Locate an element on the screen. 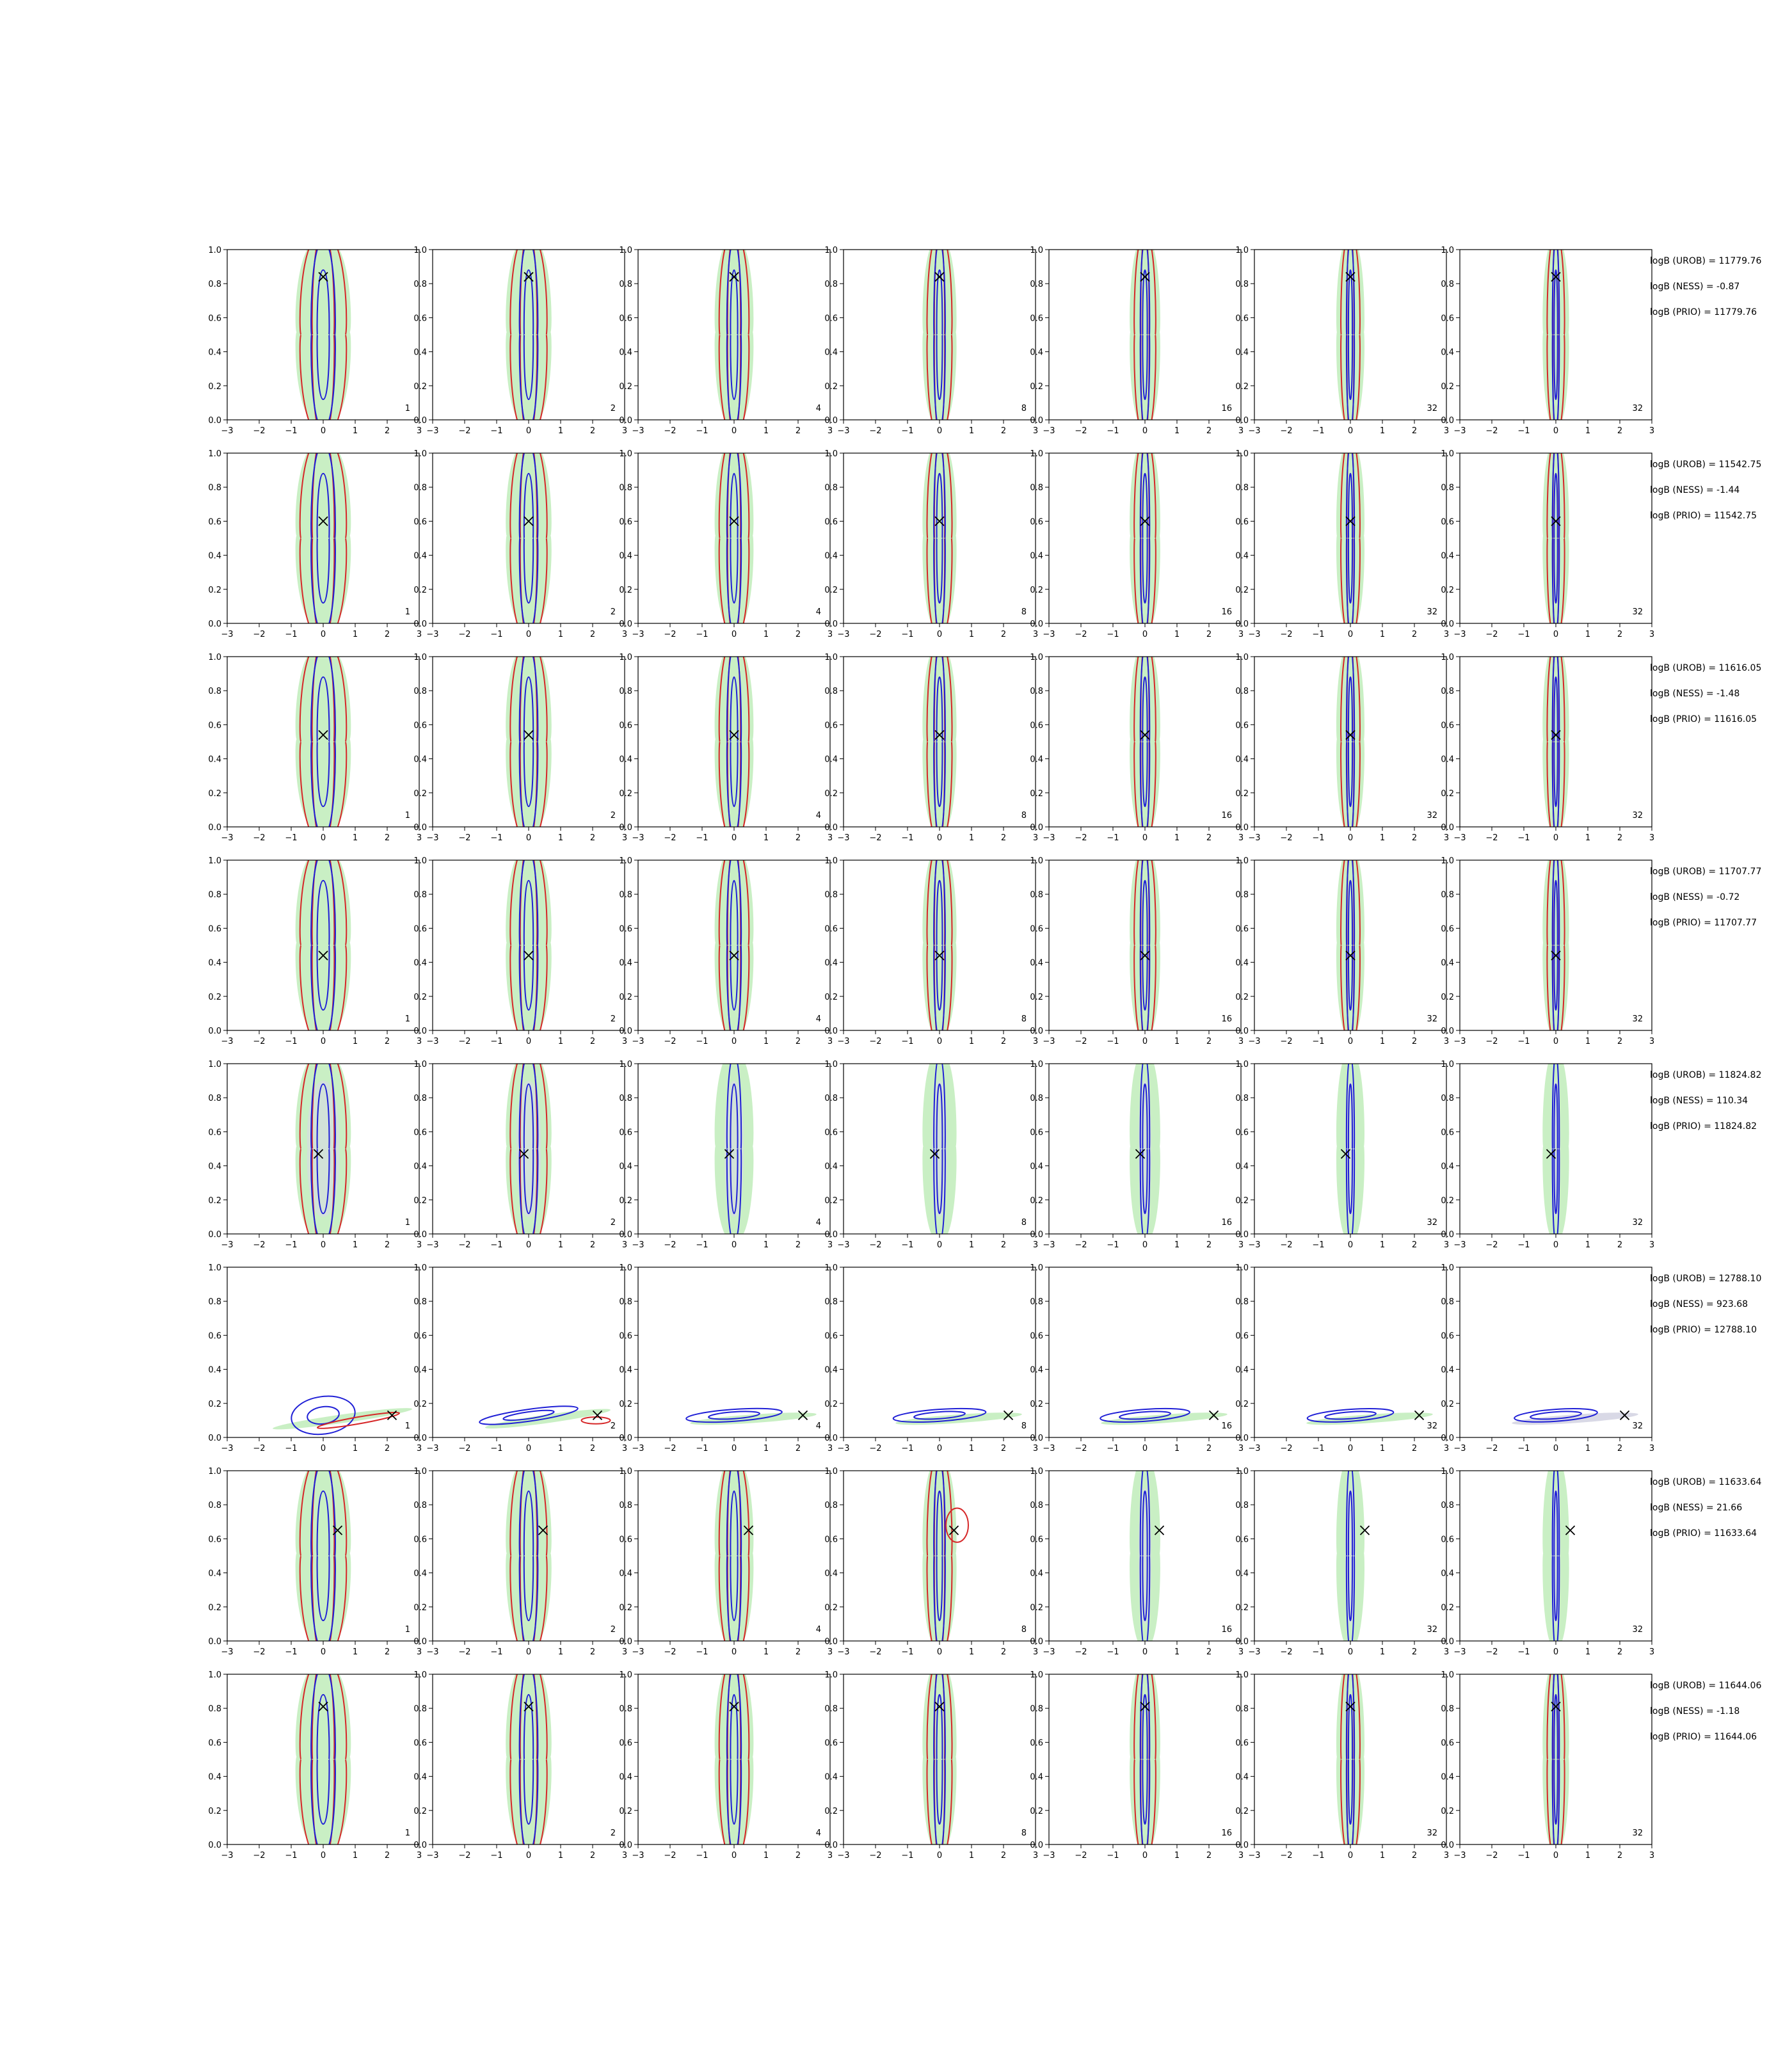 Image resolution: width=1792 pixels, height=2048 pixels. panel-r8-c3: −3 −2 −1 0 1 2 30.00.20.40.60.81.04 is located at coordinates (726, 1765).